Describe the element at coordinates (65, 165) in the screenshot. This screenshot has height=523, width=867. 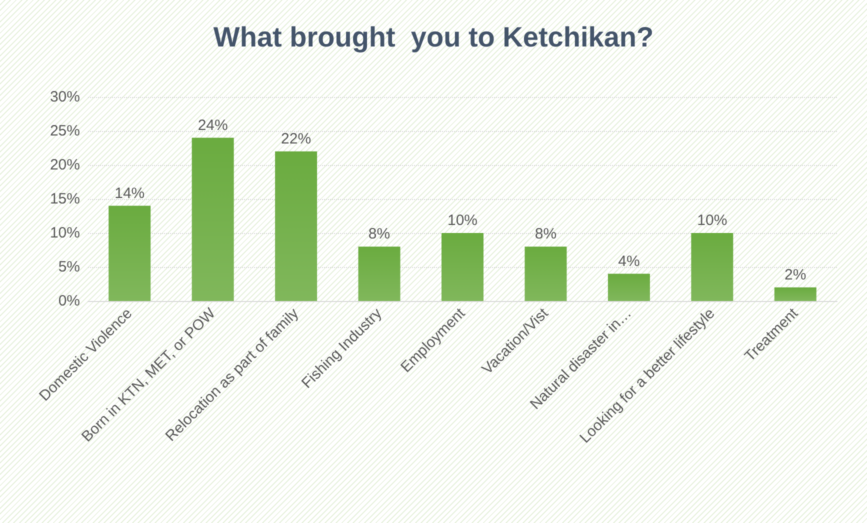
I see `y-tick-label: 20%` at that location.